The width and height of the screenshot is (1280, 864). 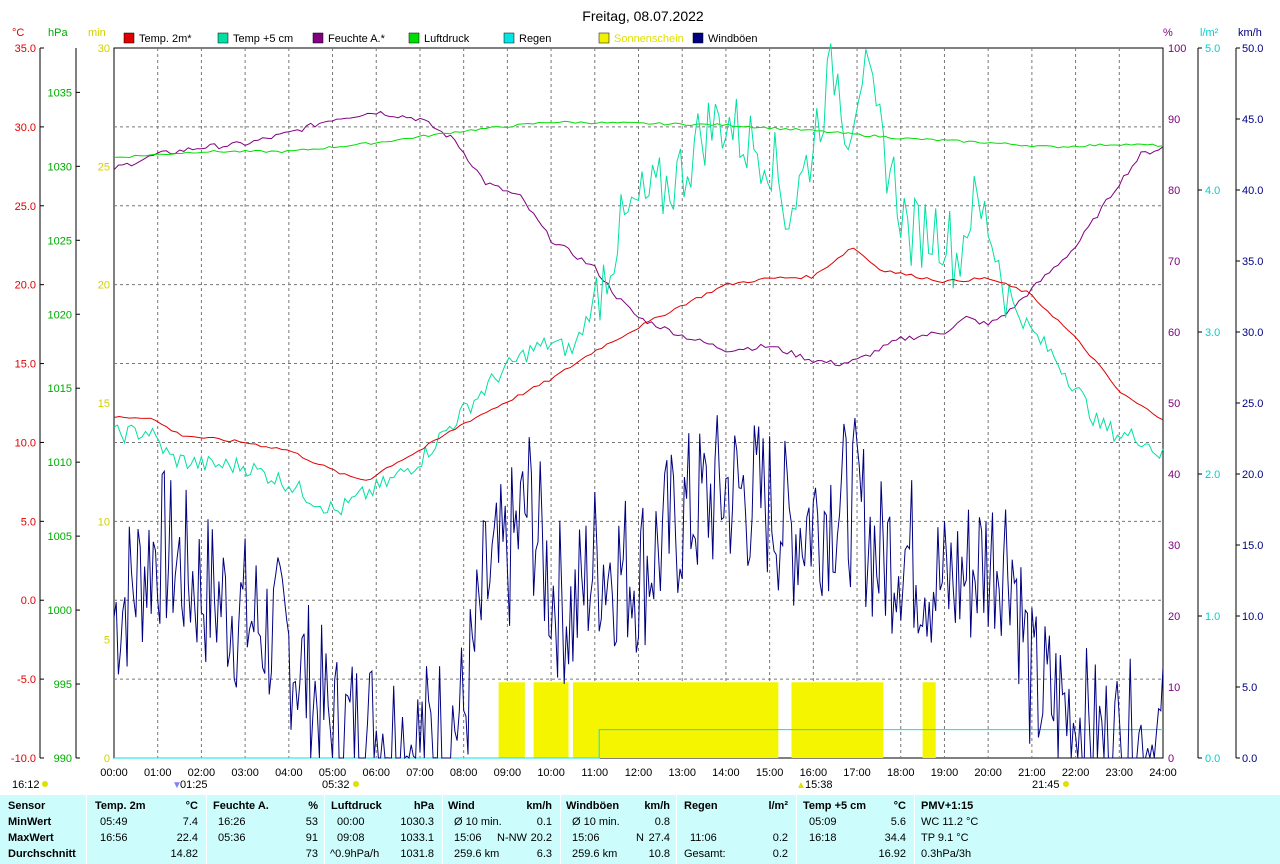 I want to click on corner-time: 16:12, so click(x=26, y=785).